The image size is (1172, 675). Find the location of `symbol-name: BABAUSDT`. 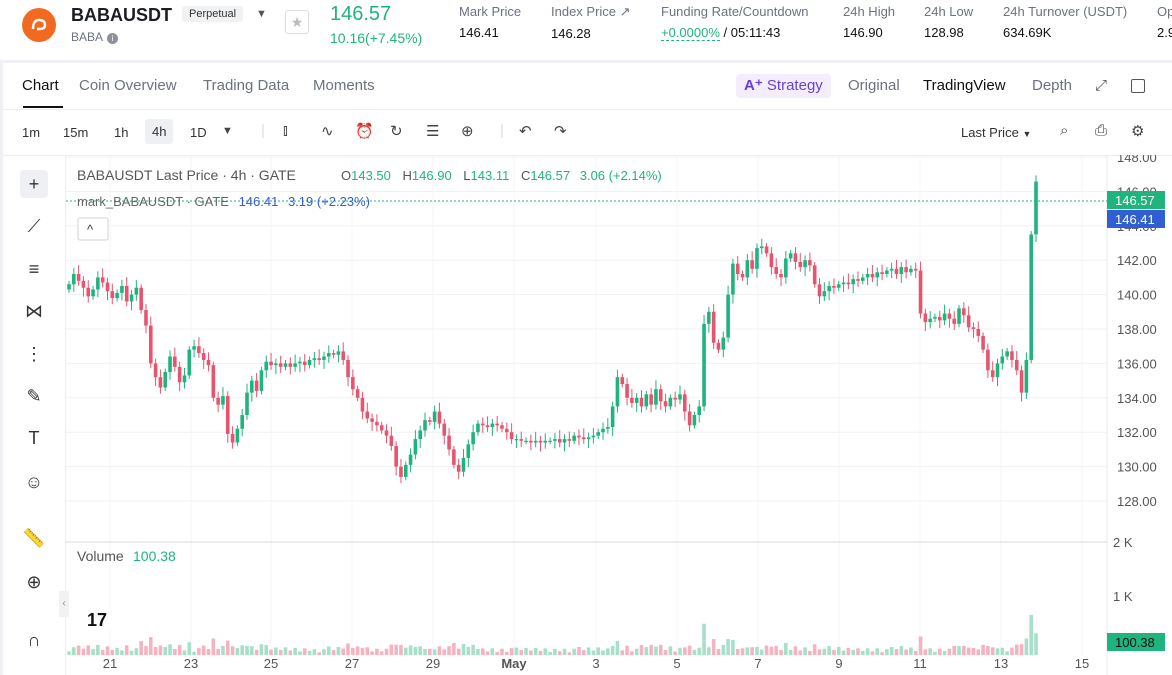

symbol-name: BABAUSDT is located at coordinates (121, 15).